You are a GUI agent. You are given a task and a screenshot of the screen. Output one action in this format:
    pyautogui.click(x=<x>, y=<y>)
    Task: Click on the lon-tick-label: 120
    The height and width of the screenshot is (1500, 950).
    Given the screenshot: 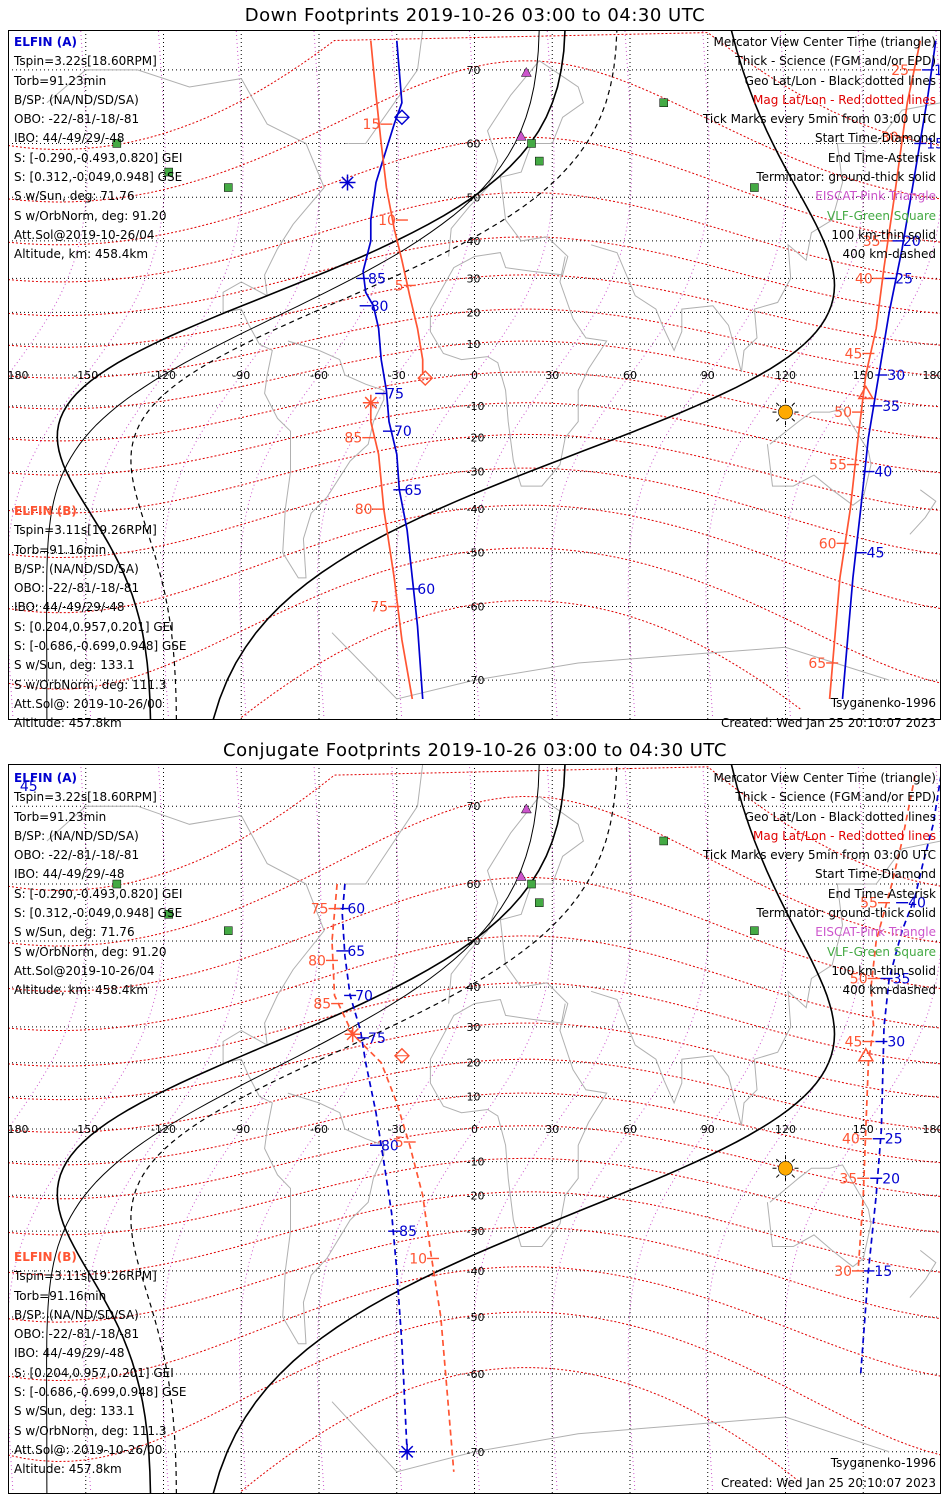 What is the action you would take?
    pyautogui.click(x=785, y=1129)
    